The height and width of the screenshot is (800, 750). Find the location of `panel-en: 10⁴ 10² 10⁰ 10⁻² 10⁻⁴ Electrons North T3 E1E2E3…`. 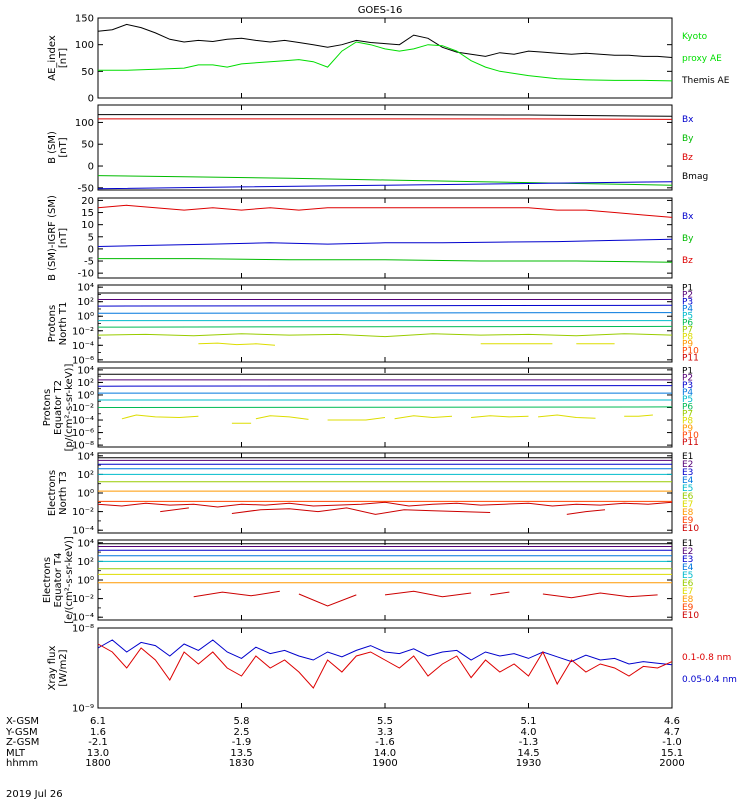

panel-en: 10⁴ 10² 10⁰ 10⁻² 10⁻⁴ Electrons North T3 E1E2E3… is located at coordinates (373, 493).